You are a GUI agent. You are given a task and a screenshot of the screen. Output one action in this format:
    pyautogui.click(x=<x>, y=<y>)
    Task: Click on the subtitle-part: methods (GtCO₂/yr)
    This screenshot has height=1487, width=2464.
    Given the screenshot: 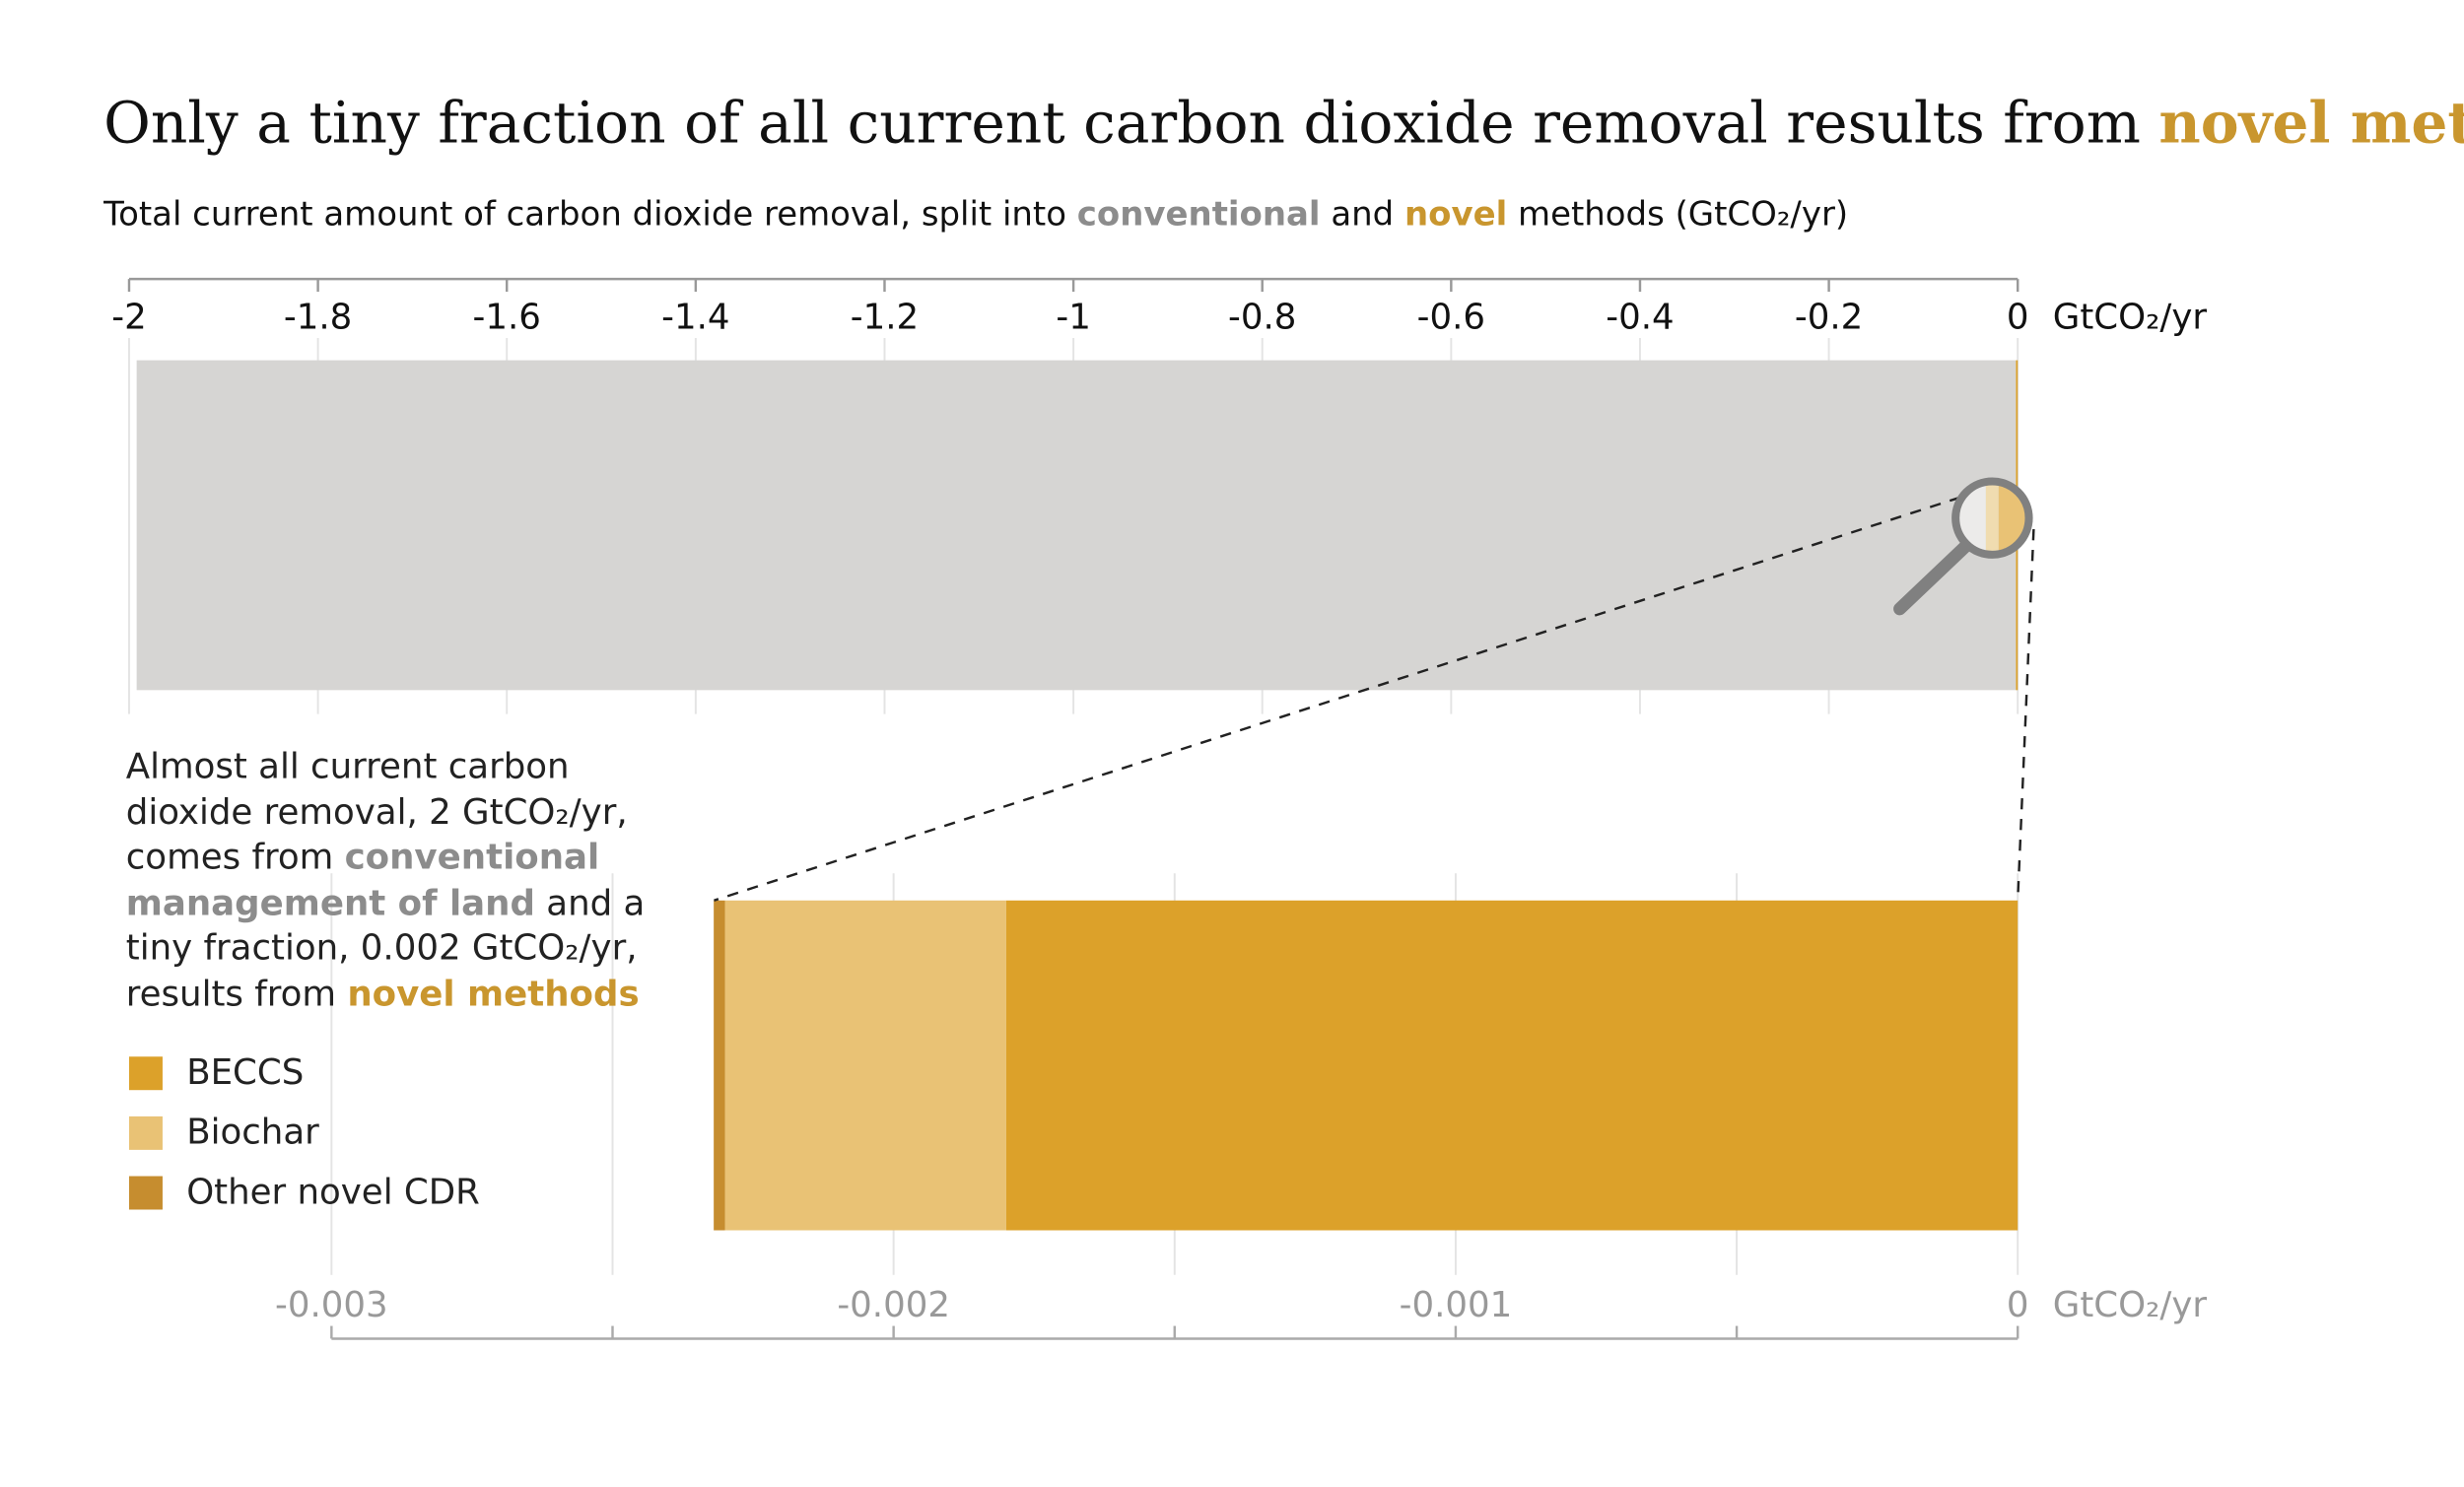 What is the action you would take?
    pyautogui.click(x=1677, y=214)
    